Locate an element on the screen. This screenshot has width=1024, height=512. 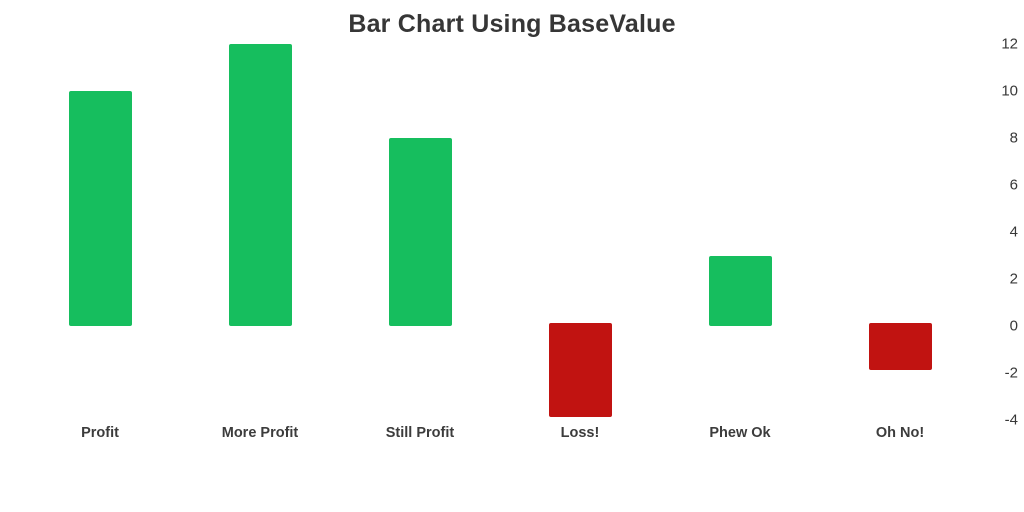
x-axis-label-still-profit: Still Profit is located at coordinates (420, 433).